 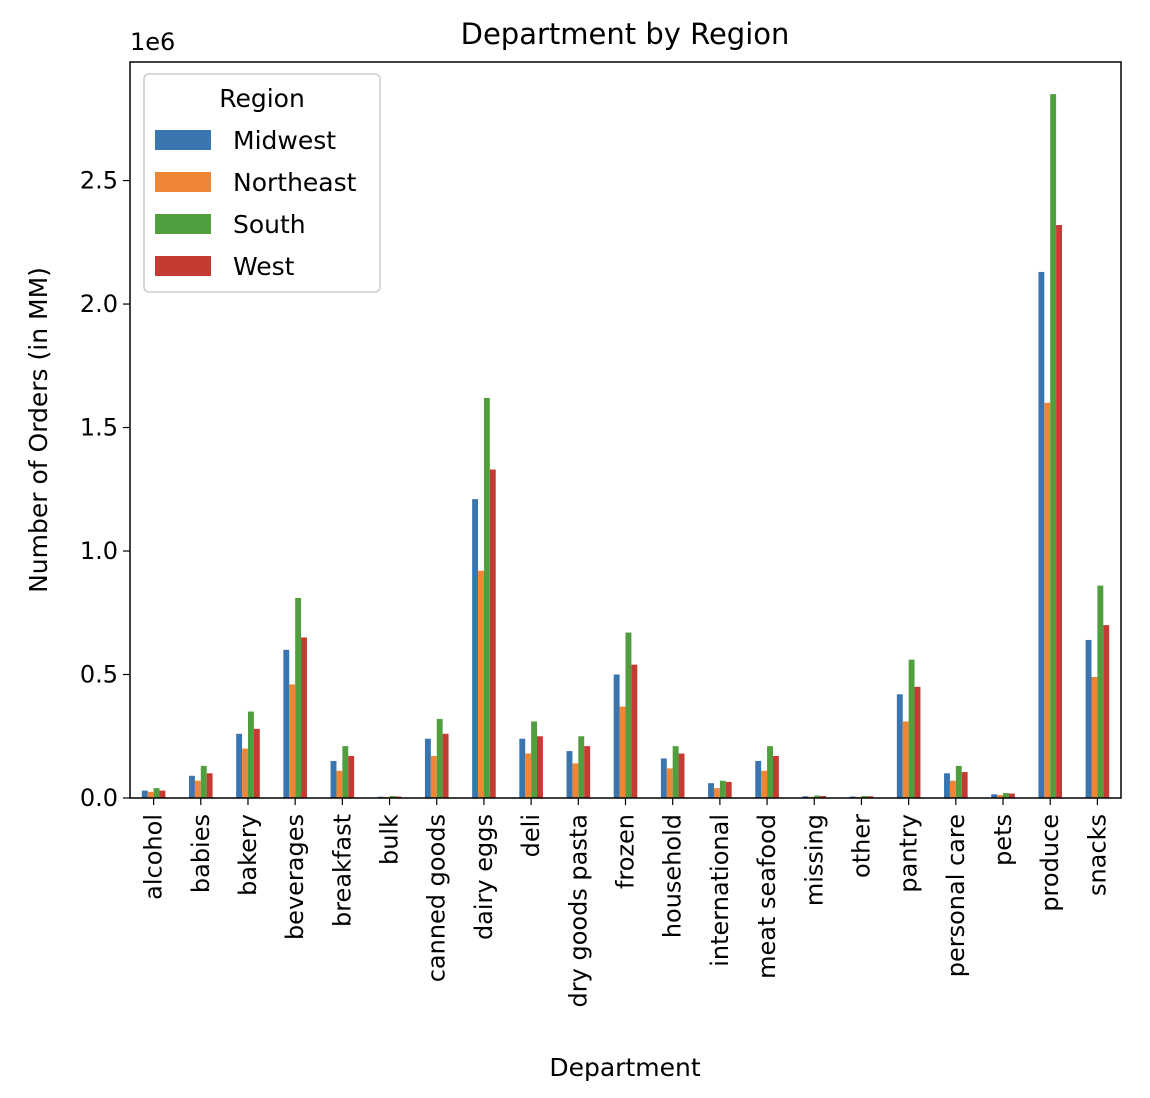 I want to click on bar-northeast-frozen, so click(x=622, y=752).